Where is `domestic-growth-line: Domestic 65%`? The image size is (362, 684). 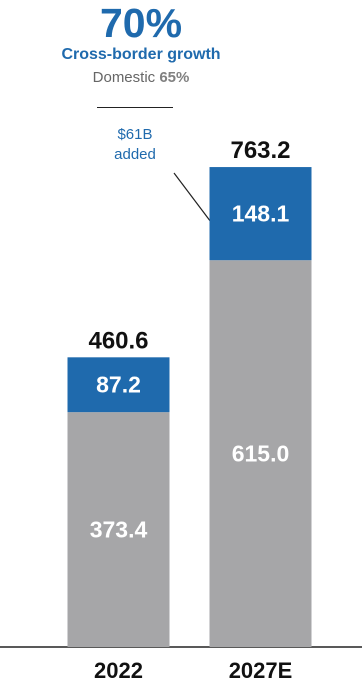 domestic-growth-line: Domestic 65% is located at coordinates (141, 78).